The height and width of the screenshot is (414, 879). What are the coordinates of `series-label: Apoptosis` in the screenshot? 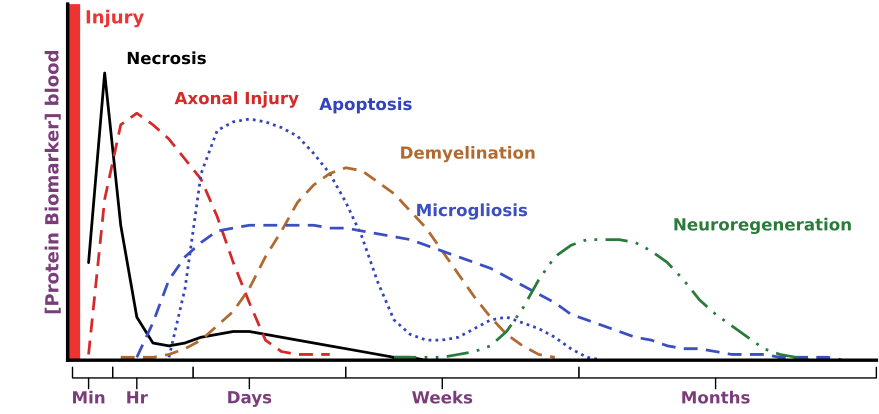 It's located at (365, 105).